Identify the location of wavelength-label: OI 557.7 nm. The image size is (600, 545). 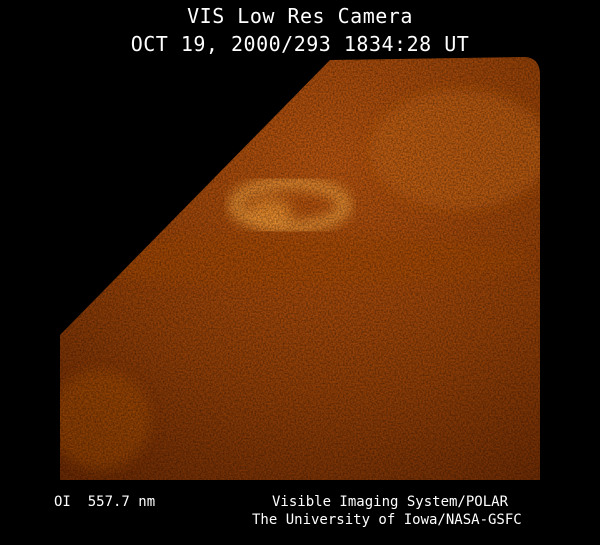
(105, 502).